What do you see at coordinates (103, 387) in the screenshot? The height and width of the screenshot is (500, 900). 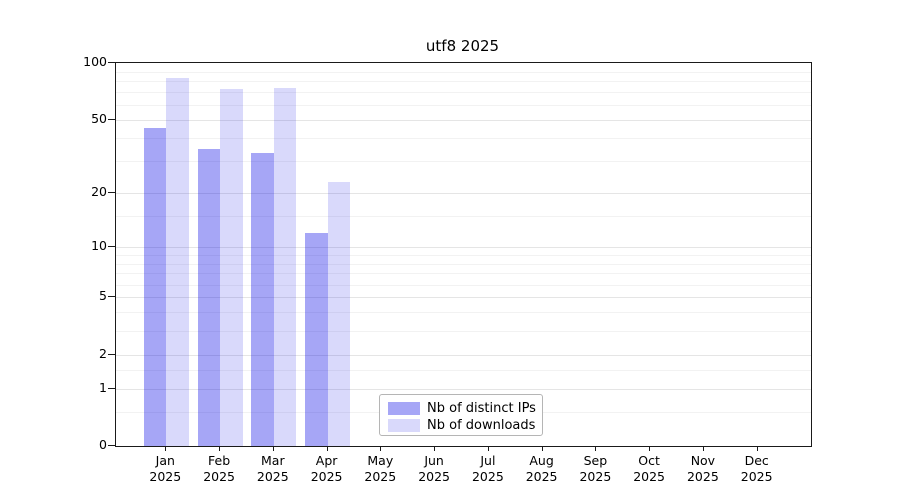 I see `y-tick-label: 1` at bounding box center [103, 387].